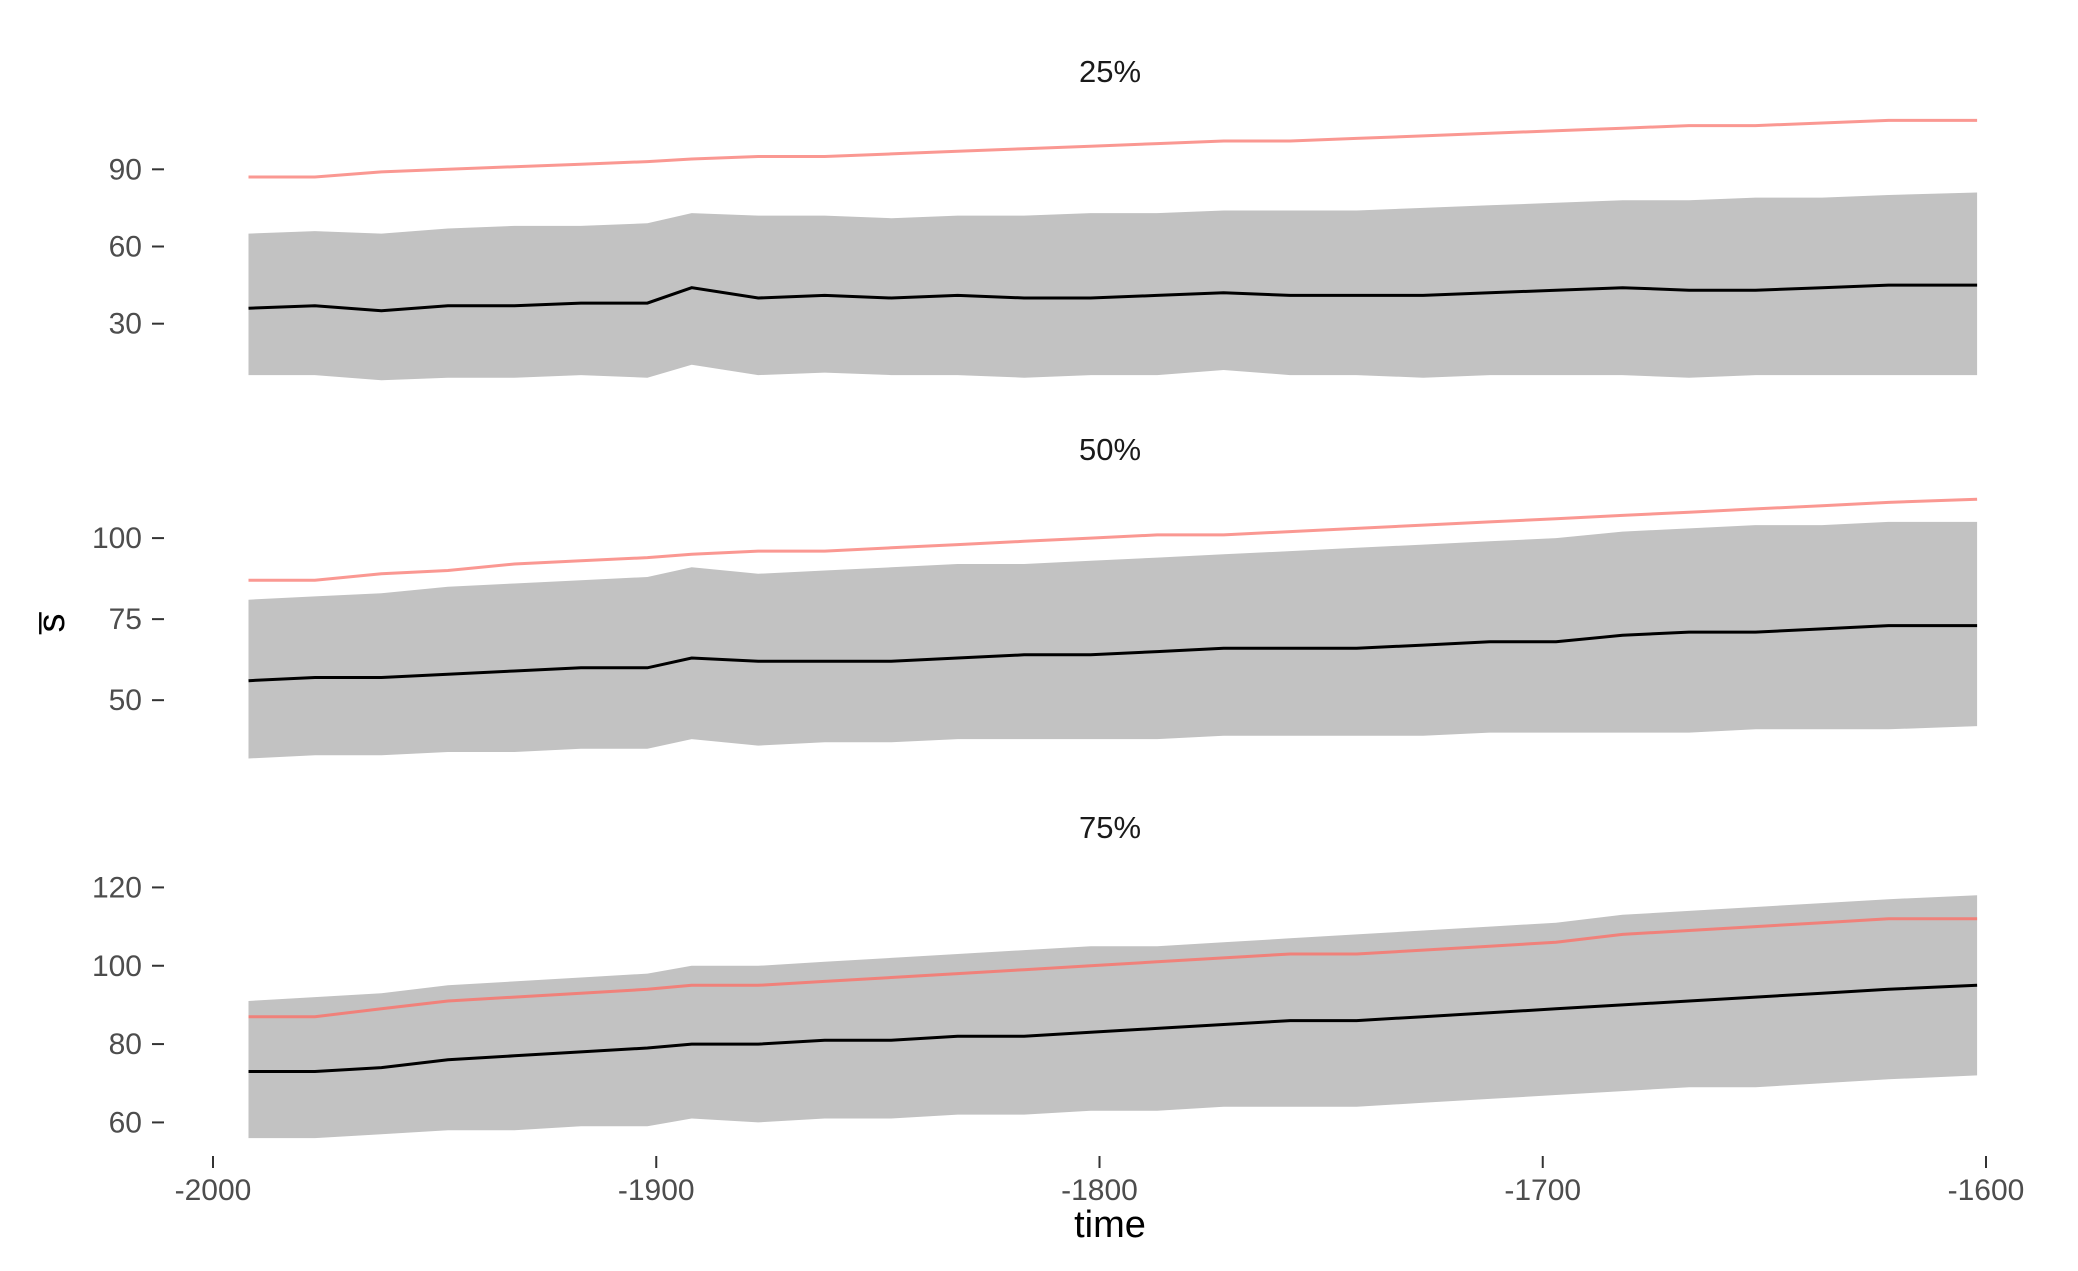 The height and width of the screenshot is (1271, 2078). What do you see at coordinates (125, 1044) in the screenshot?
I see `y-tick-label: 80` at bounding box center [125, 1044].